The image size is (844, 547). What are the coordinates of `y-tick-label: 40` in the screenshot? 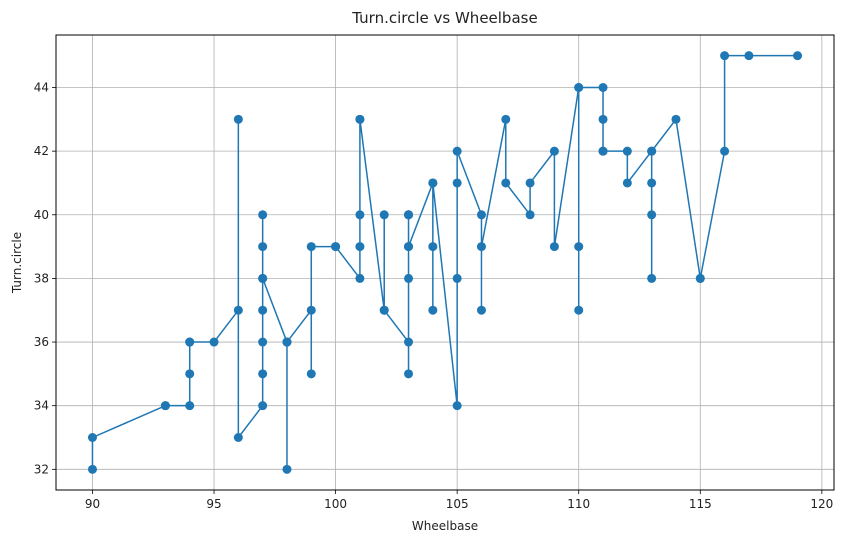 It's located at (41, 215).